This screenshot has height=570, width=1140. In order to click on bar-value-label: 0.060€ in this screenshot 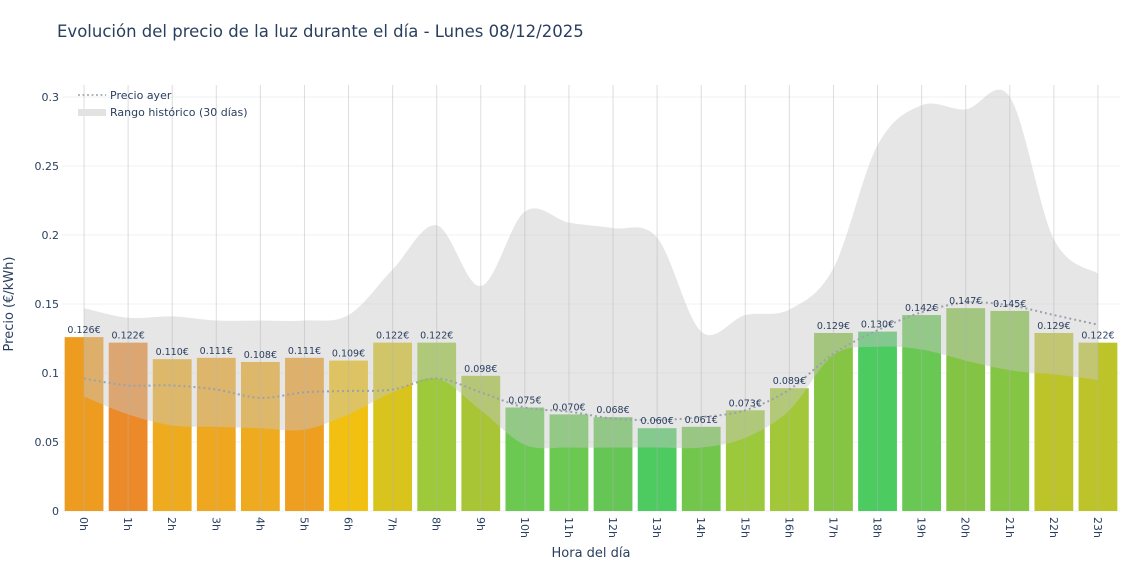, I will do `click(657, 421)`.